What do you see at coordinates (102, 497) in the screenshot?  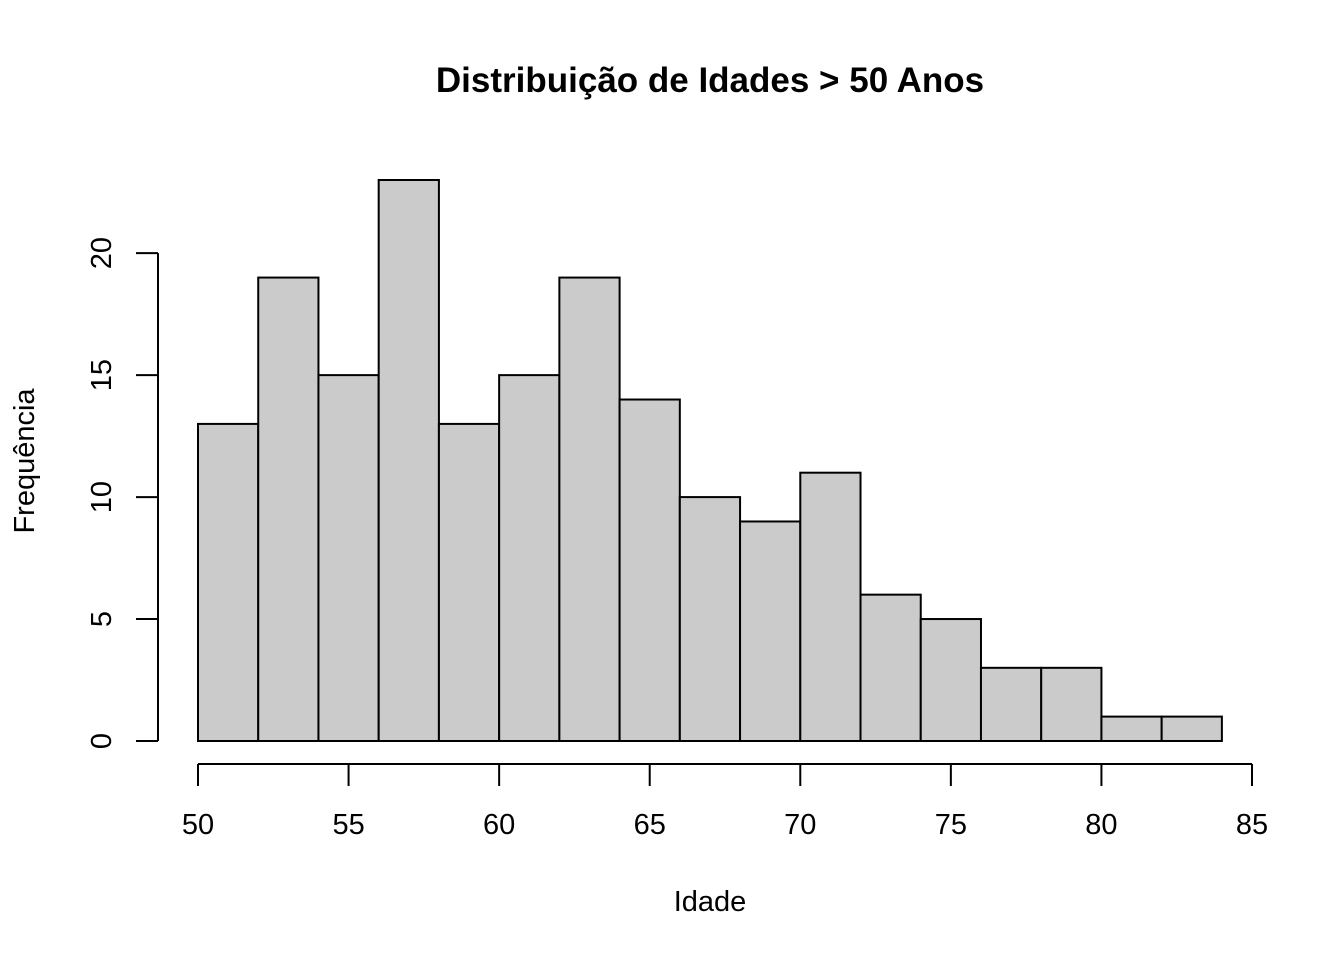 I see `y-tick-label: 10` at bounding box center [102, 497].